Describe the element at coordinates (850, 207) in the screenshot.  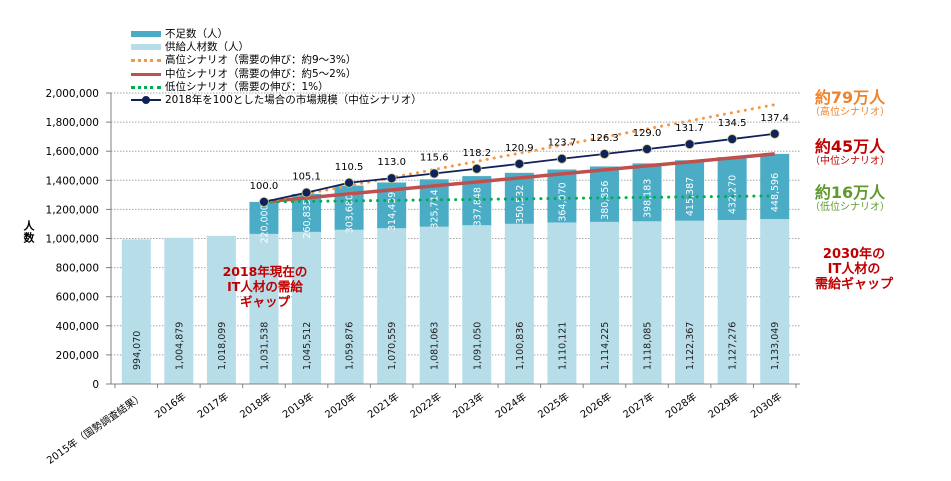
I see `low-gap-caption: （低位シナリオ）` at that location.